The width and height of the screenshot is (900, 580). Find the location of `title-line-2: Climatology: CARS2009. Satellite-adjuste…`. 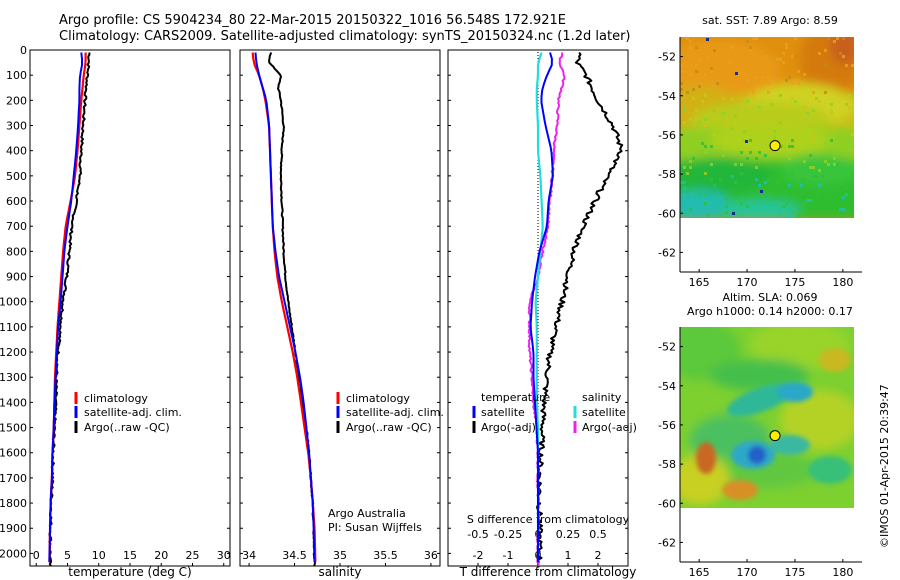

title-line-2: Climatology: CARS2009. Satellite-adjuste… is located at coordinates (345, 36).